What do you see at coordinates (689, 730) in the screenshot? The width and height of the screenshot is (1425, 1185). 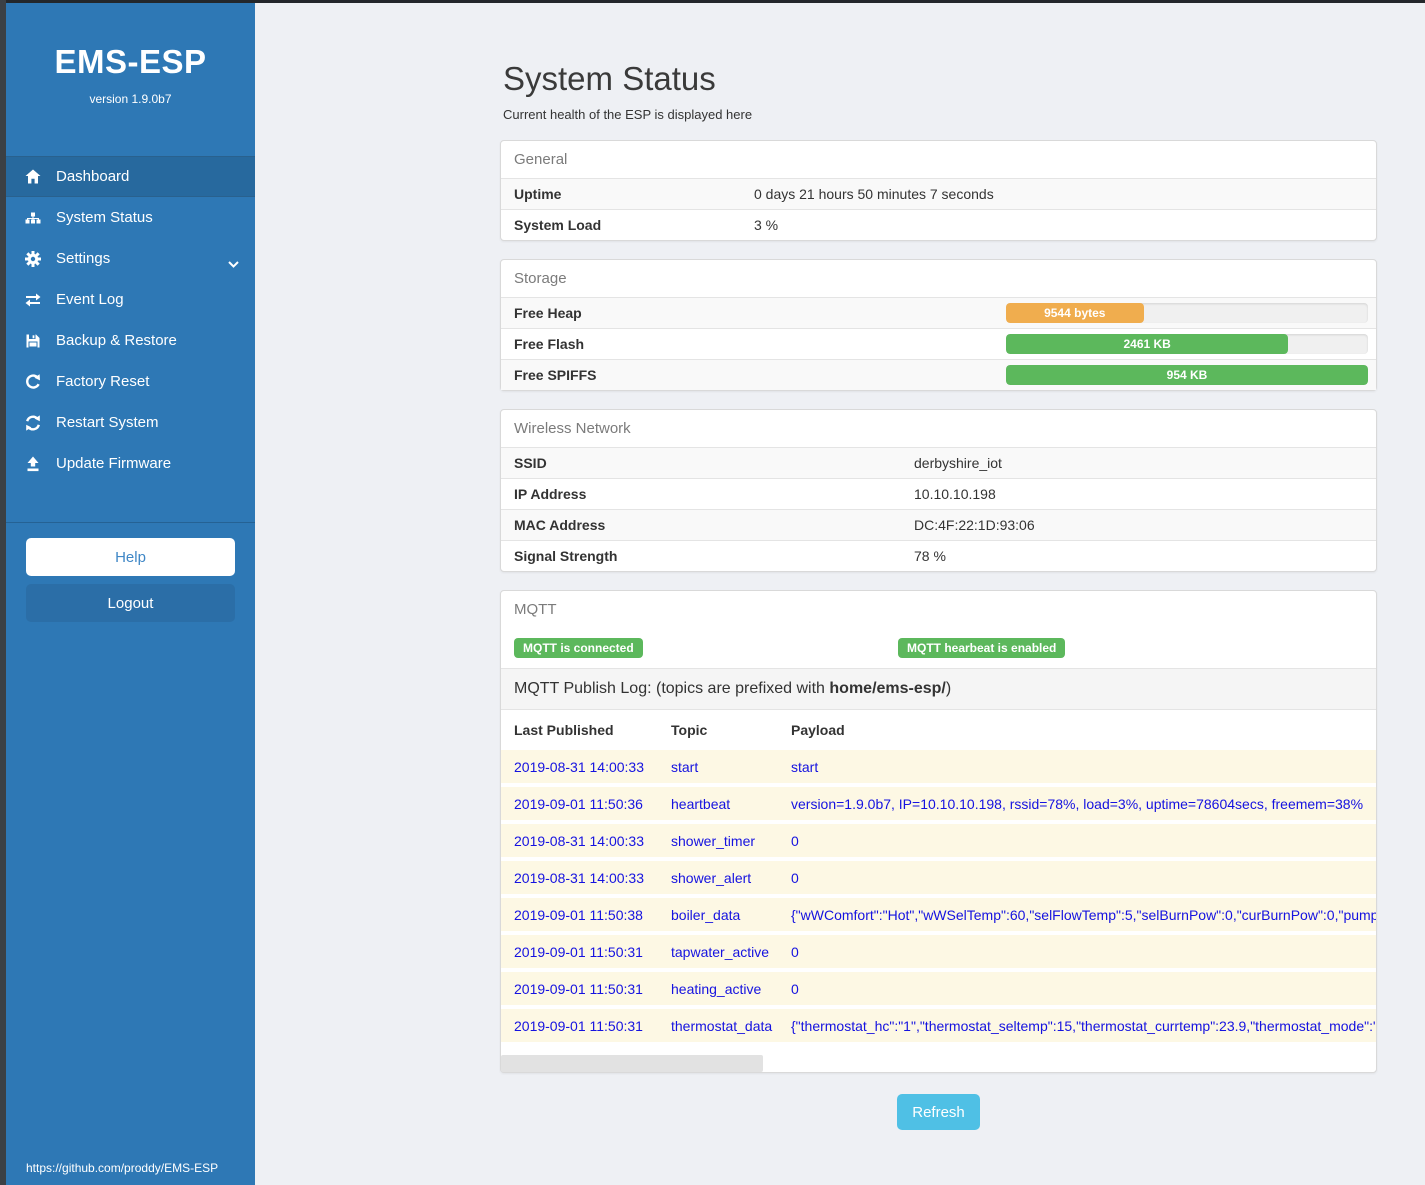 I see `col-topic: Topic` at bounding box center [689, 730].